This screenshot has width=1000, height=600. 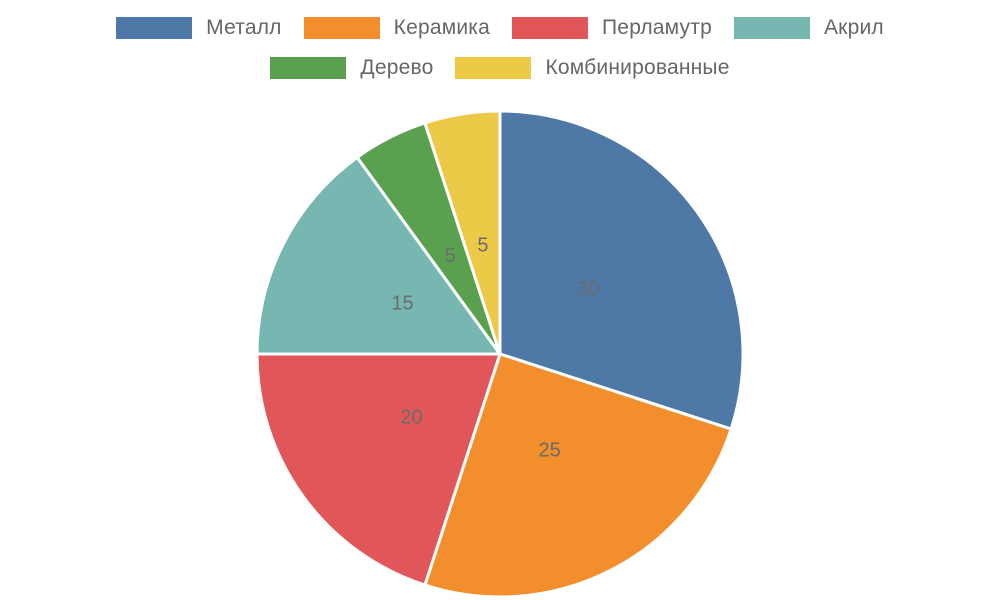 I want to click on legend-item-acrylic: Акрил, so click(x=808, y=28).